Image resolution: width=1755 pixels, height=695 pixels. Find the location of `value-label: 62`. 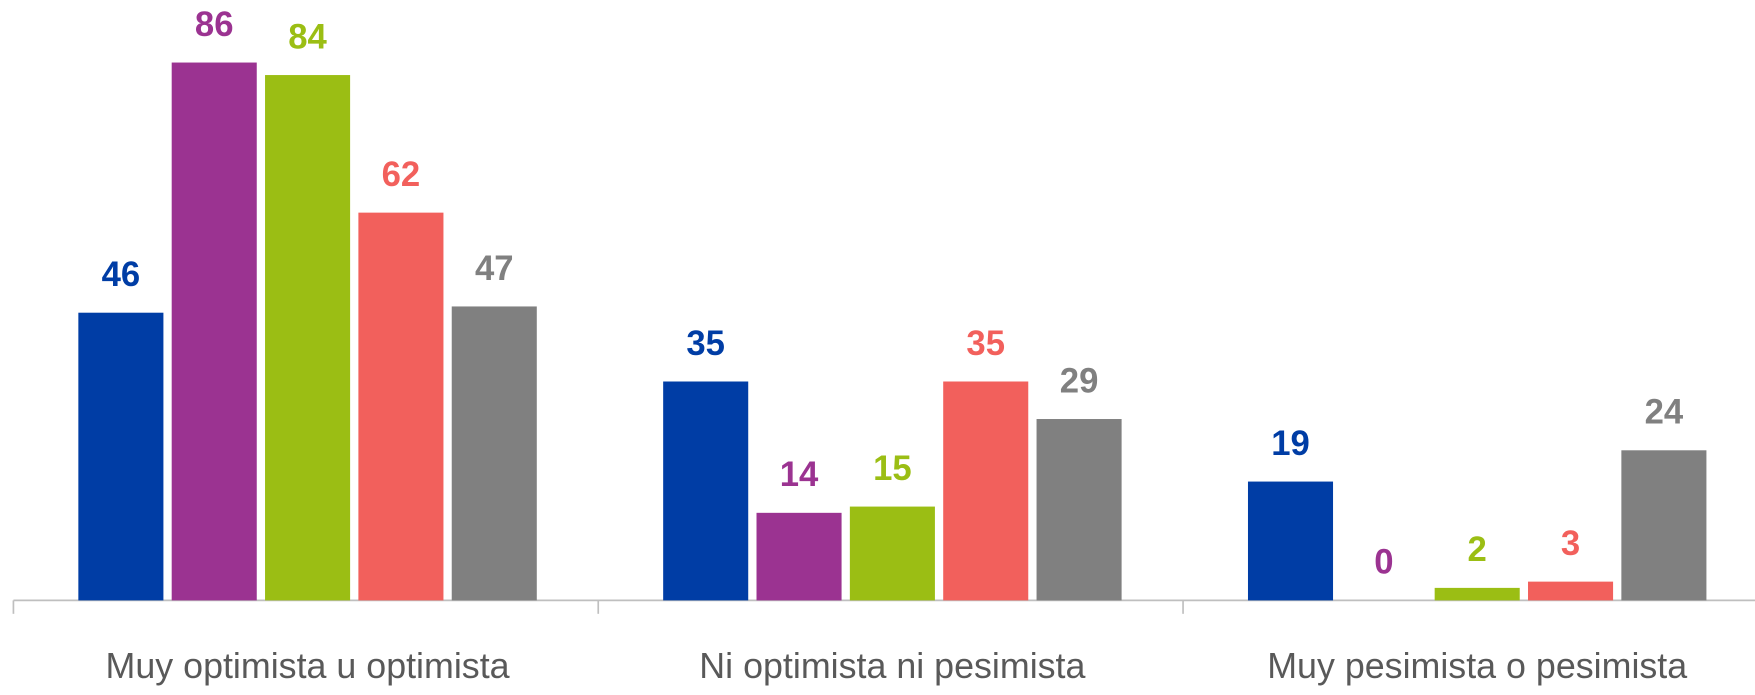

value-label: 62 is located at coordinates (401, 175).